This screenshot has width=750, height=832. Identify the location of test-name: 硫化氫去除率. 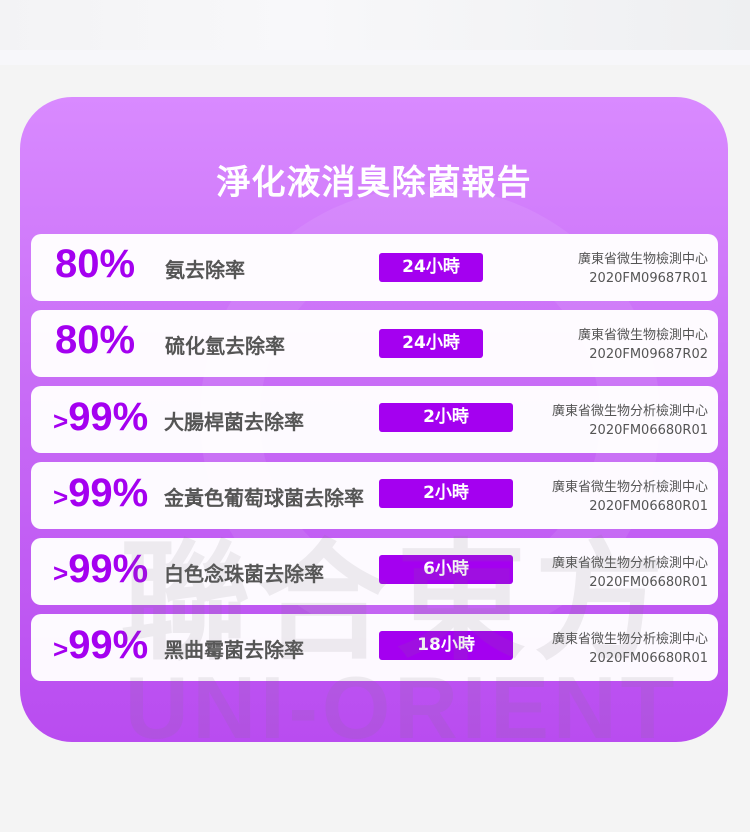
(225, 346).